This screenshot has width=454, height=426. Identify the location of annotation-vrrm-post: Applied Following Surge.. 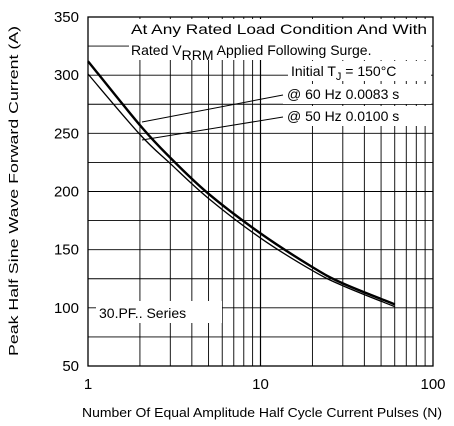
(292, 50).